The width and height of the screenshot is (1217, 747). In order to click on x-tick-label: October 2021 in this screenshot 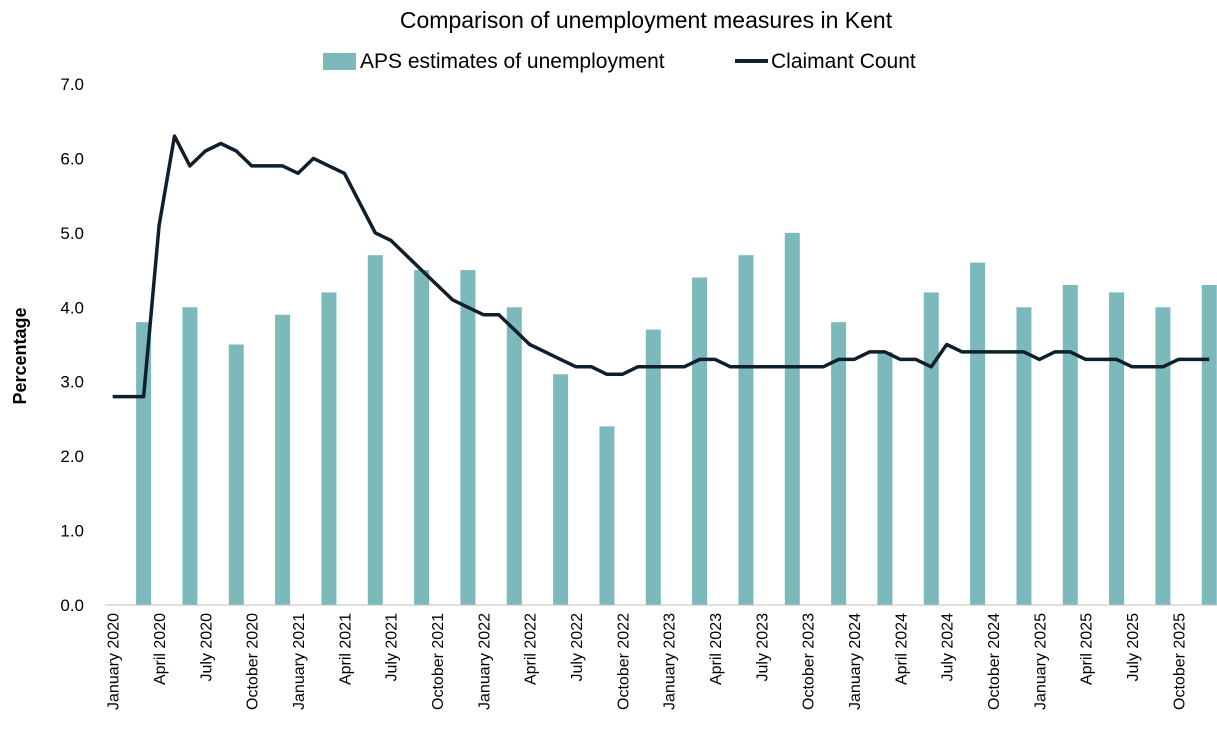, I will do `click(438, 661)`.